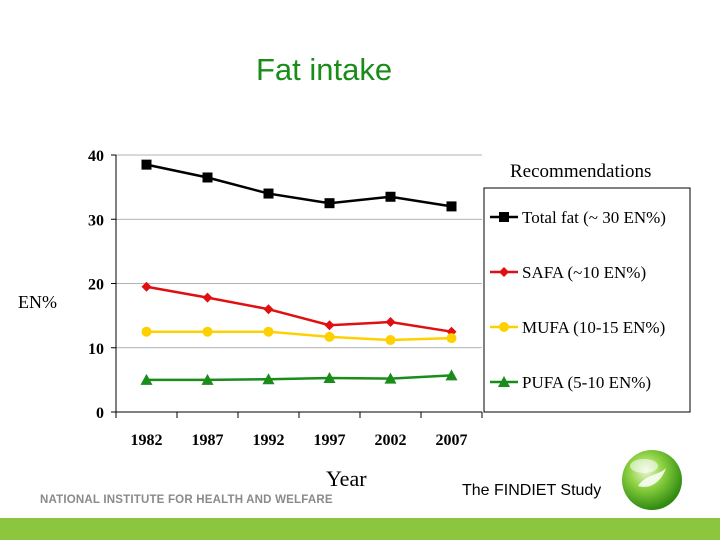 This screenshot has height=540, width=720. What do you see at coordinates (452, 440) in the screenshot?
I see `x-tick-label: 2007` at bounding box center [452, 440].